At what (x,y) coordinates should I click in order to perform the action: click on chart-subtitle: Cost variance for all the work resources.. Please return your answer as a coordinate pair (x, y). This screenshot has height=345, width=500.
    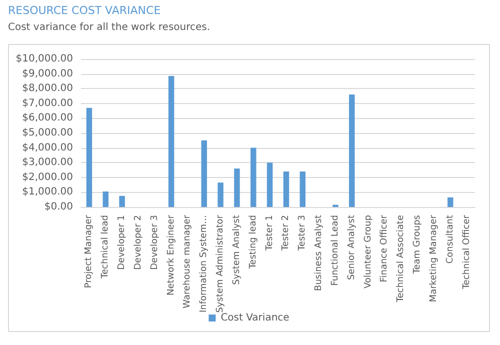
    Looking at the image, I should click on (109, 27).